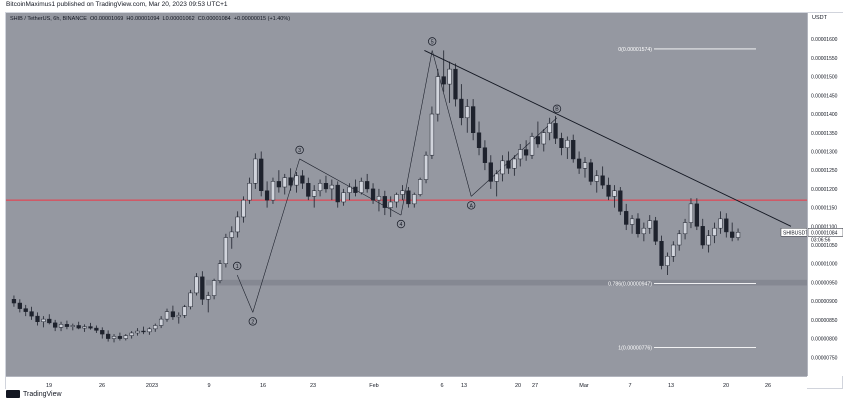 Image resolution: width=850 pixels, height=404 pixels. Describe the element at coordinates (34, 394) in the screenshot. I see `tradingview-footer: TradingView` at that location.